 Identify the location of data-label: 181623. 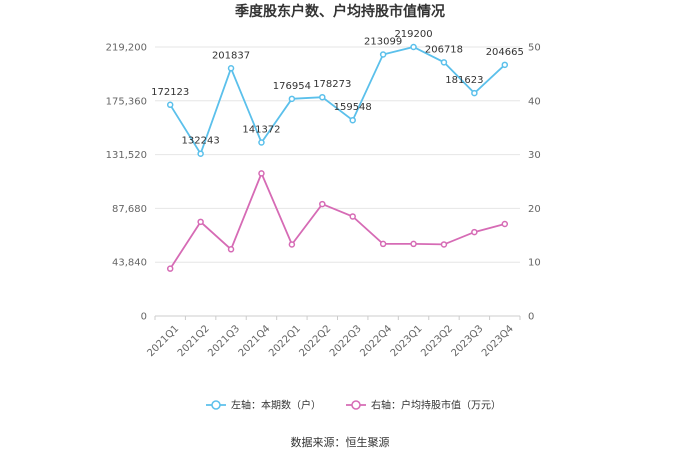
(464, 80).